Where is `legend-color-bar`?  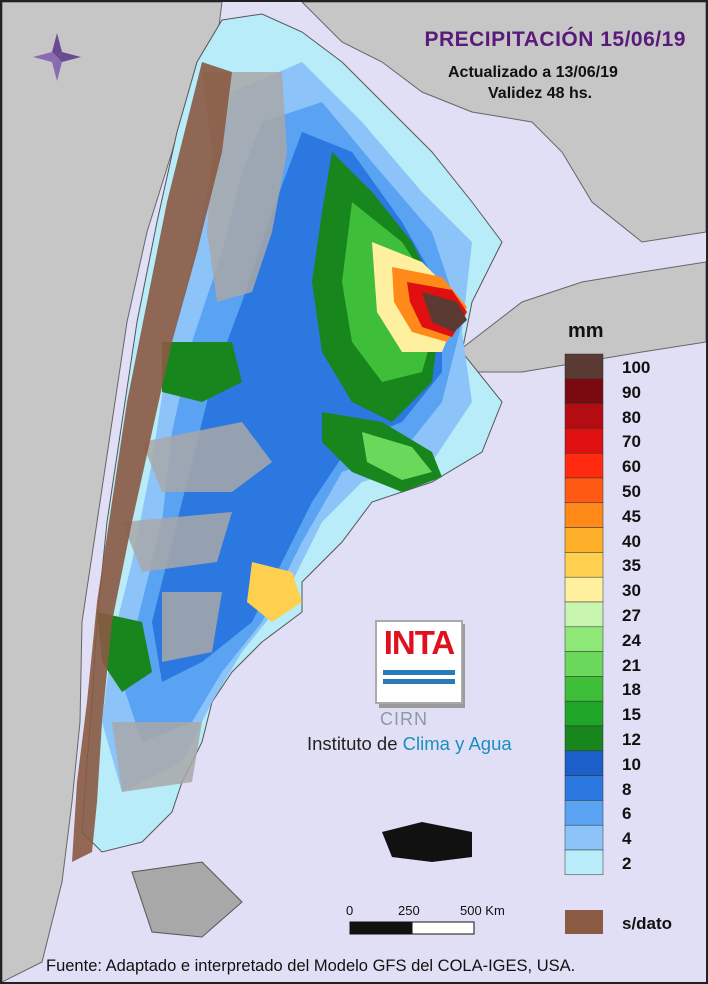
legend-color-bar is located at coordinates (584, 614).